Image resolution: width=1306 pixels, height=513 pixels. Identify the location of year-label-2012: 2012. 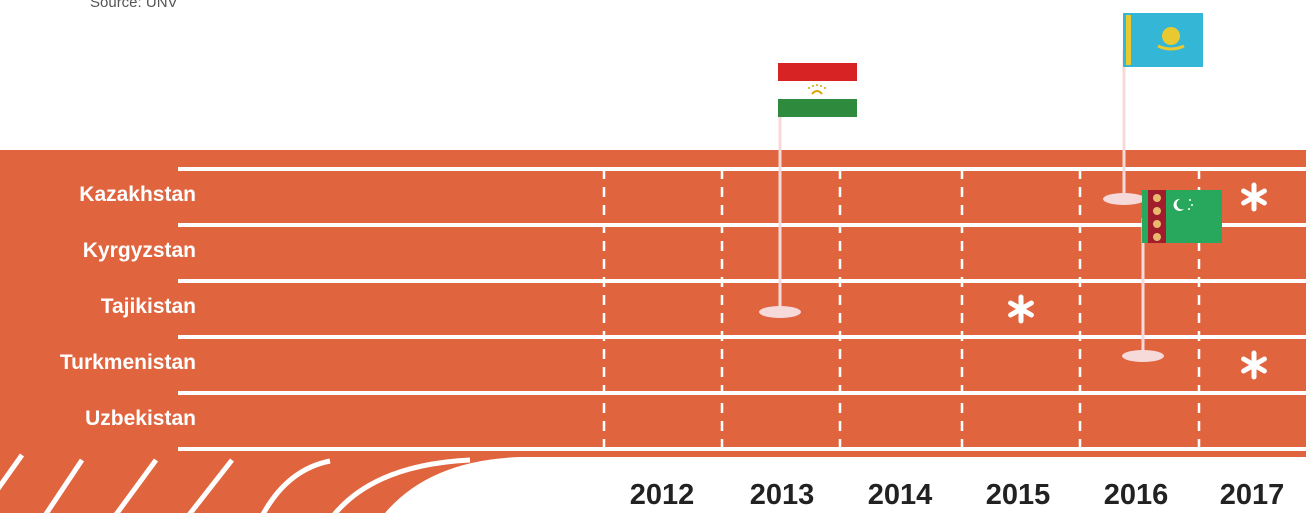
(662, 495).